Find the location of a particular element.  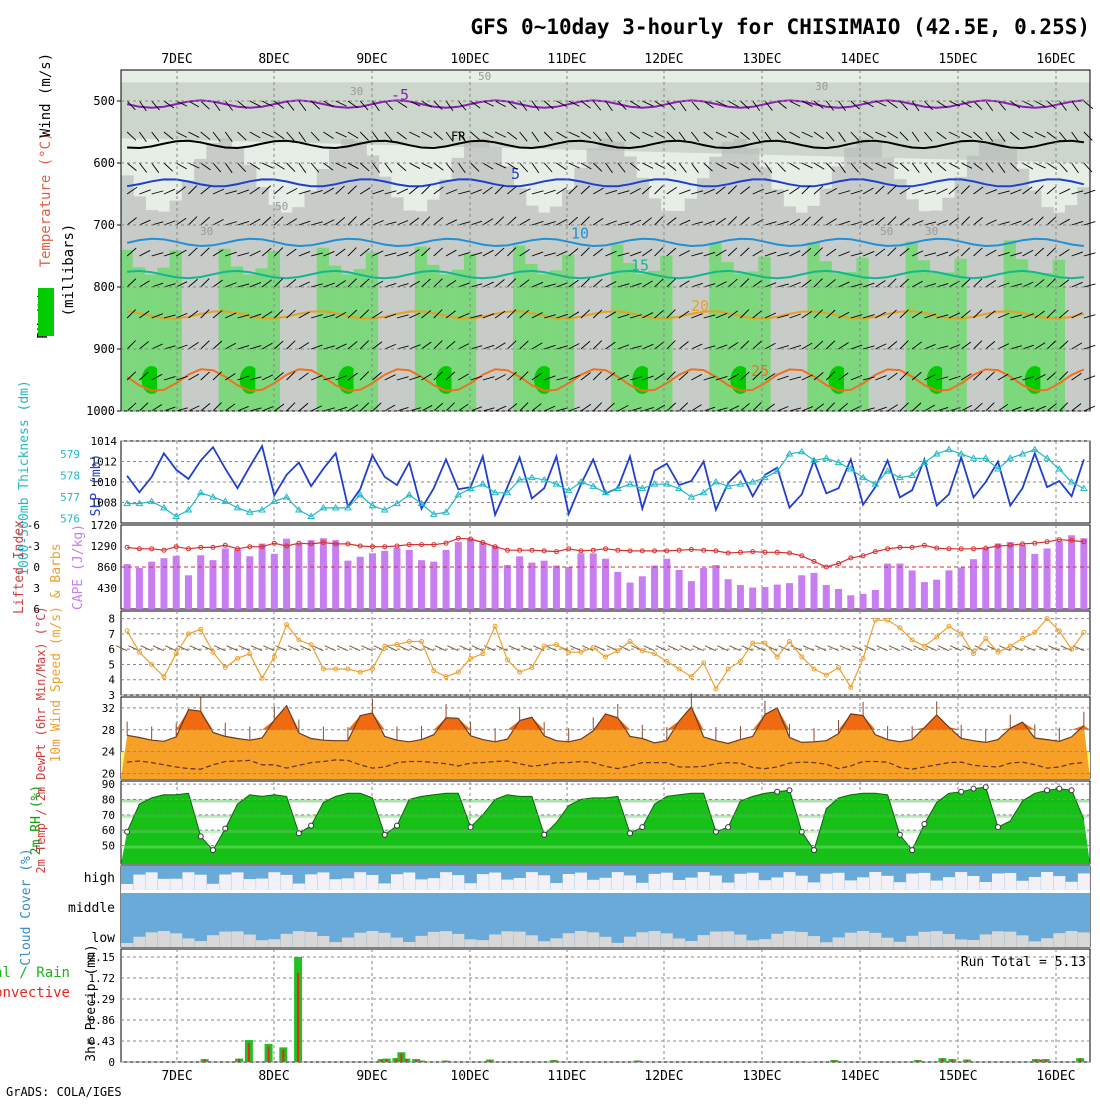

wind-ytick: 6 is located at coordinates (111, 649).